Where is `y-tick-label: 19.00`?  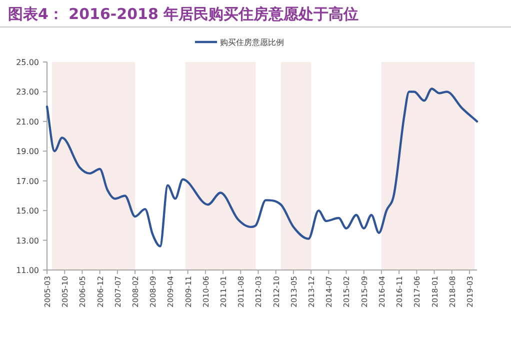
y-tick-label: 19.00 is located at coordinates (27, 151).